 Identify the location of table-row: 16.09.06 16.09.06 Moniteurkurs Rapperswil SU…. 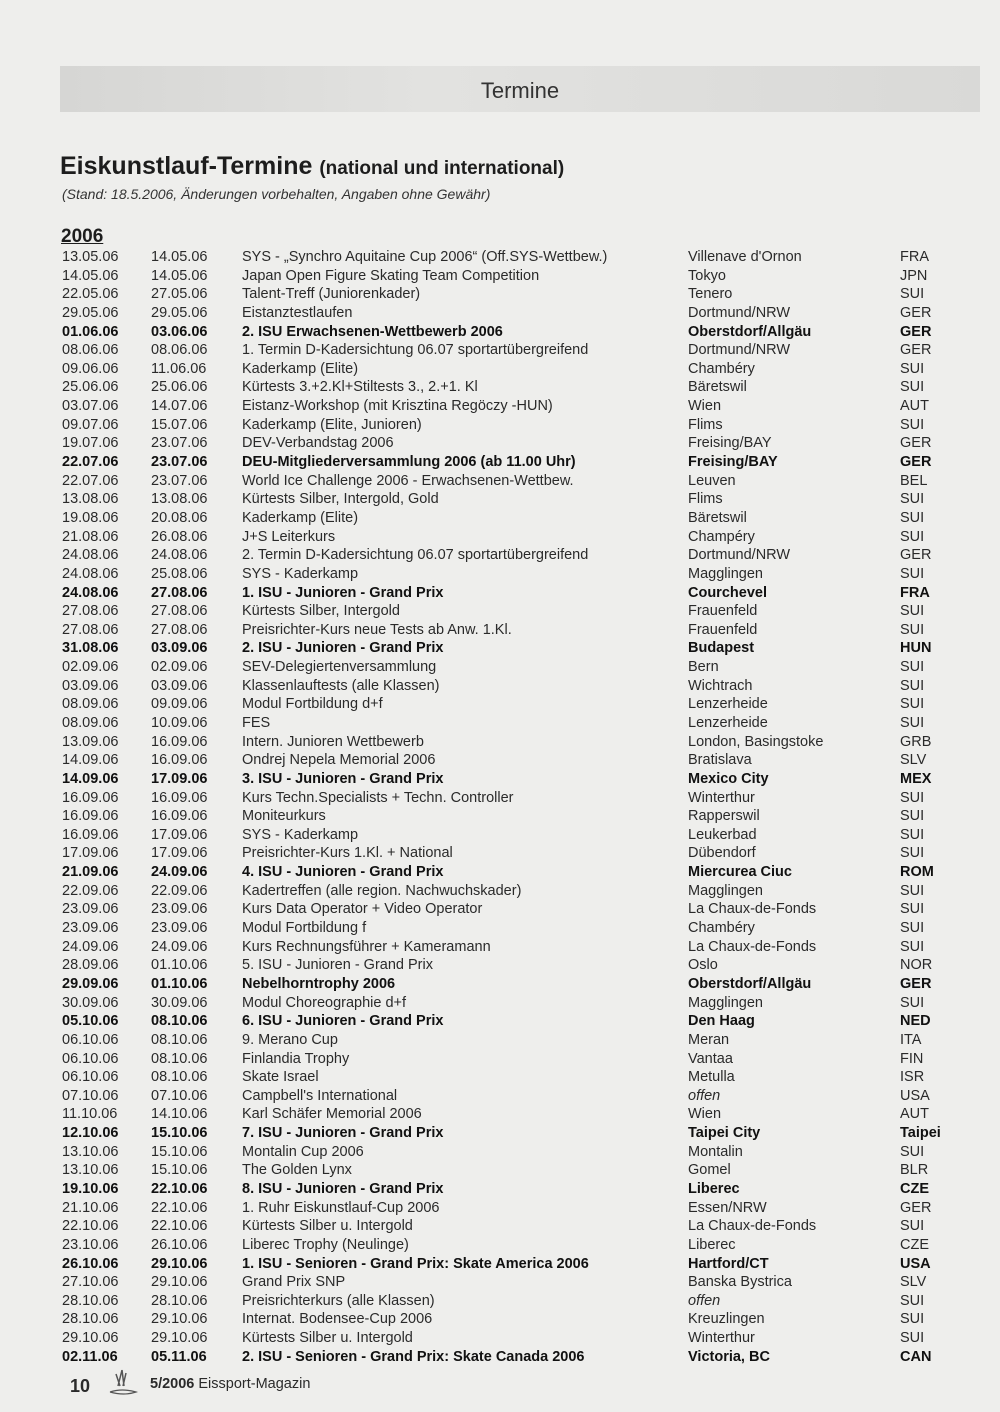
(500, 817).